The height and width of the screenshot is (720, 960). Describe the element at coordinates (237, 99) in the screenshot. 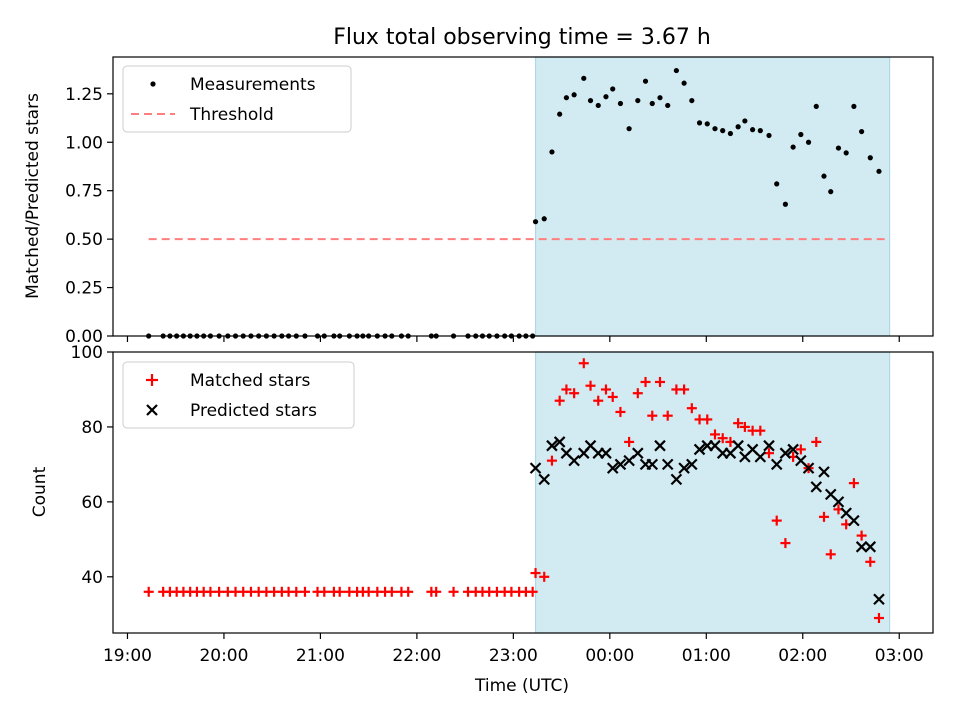

I see `ratio-legend: Measurements Threshold` at that location.